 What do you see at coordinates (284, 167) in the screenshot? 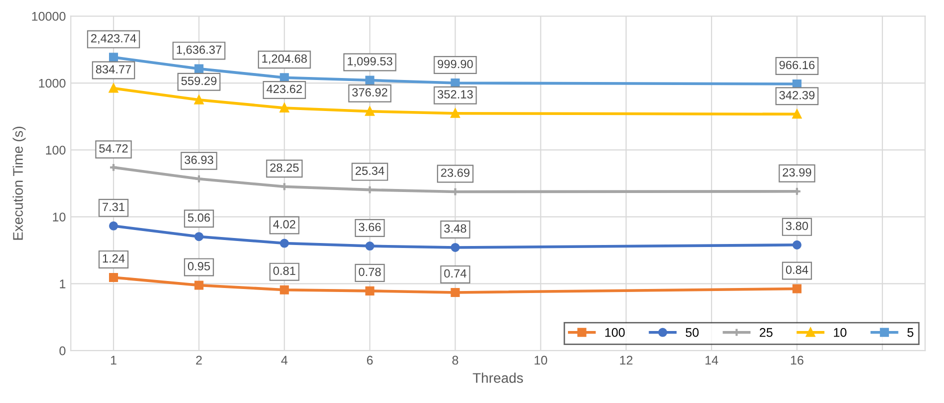
I see `data-label: 28.25` at bounding box center [284, 167].